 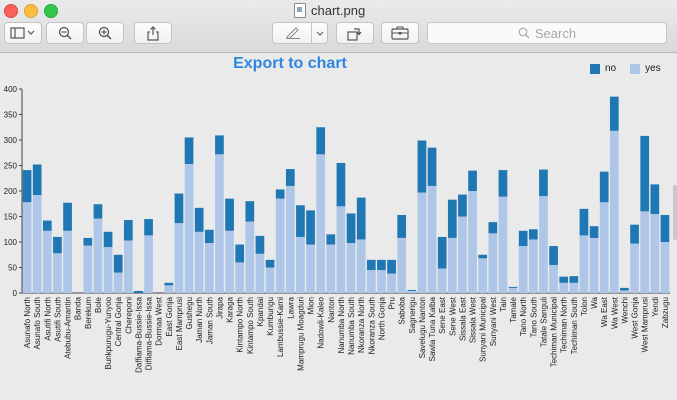 What do you see at coordinates (503, 304) in the screenshot?
I see `x-tick-label: Tain` at bounding box center [503, 304].